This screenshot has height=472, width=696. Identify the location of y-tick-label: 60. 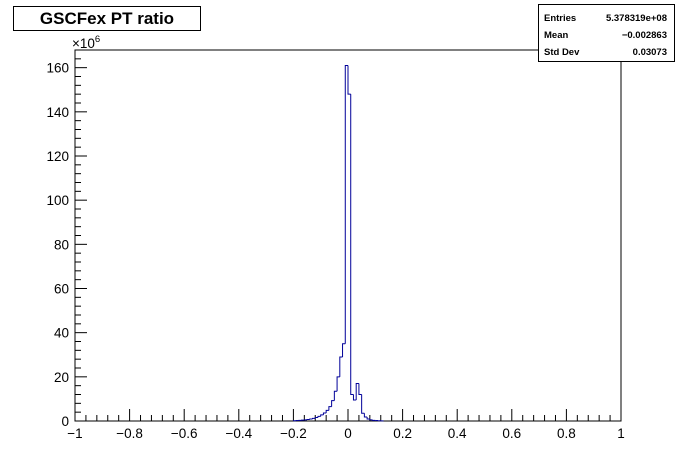
(61, 289).